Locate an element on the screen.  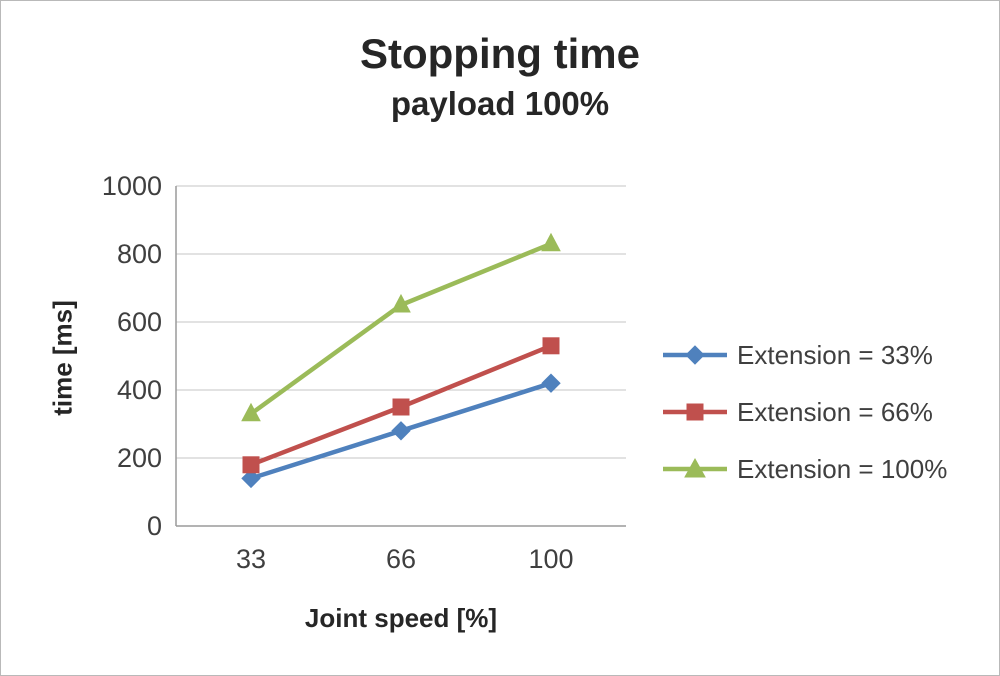
legend-label: Extension = 33% is located at coordinates (835, 354).